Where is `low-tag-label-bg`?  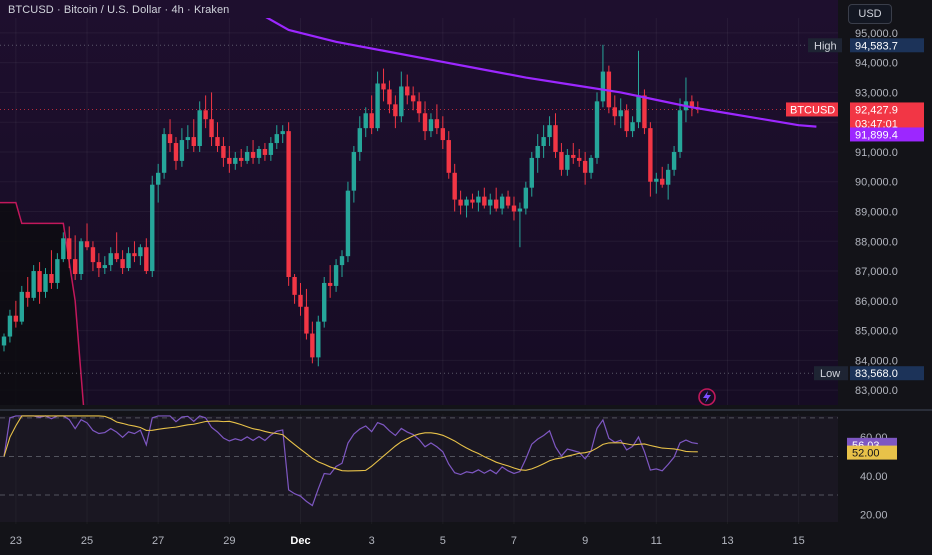 low-tag-label-bg is located at coordinates (831, 373).